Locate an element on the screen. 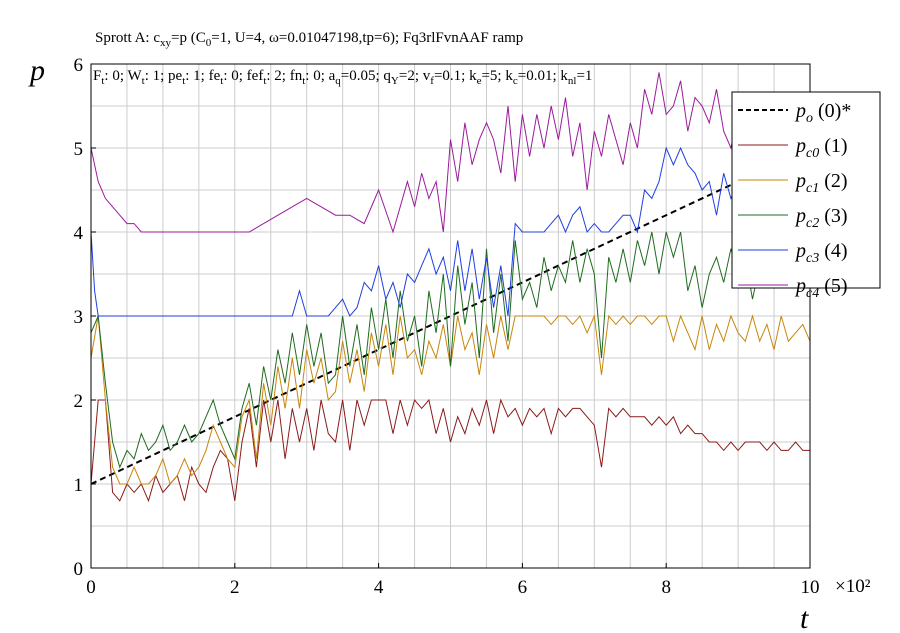 Image resolution: width=900 pixels, height=633 pixels. x-tick-label: 10 is located at coordinates (810, 587).